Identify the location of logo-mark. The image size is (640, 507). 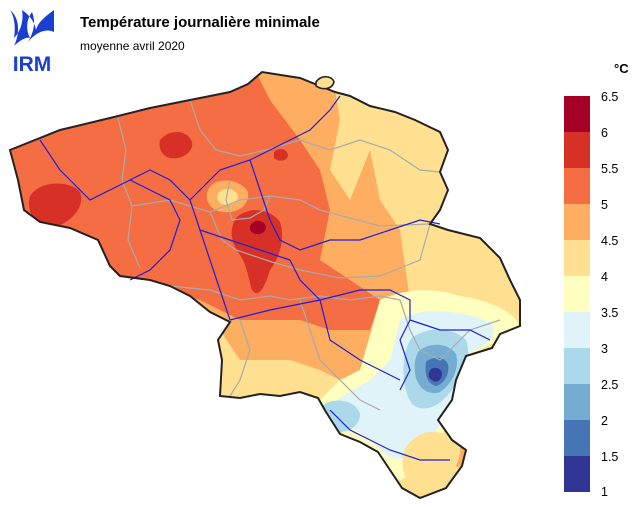
(32, 28).